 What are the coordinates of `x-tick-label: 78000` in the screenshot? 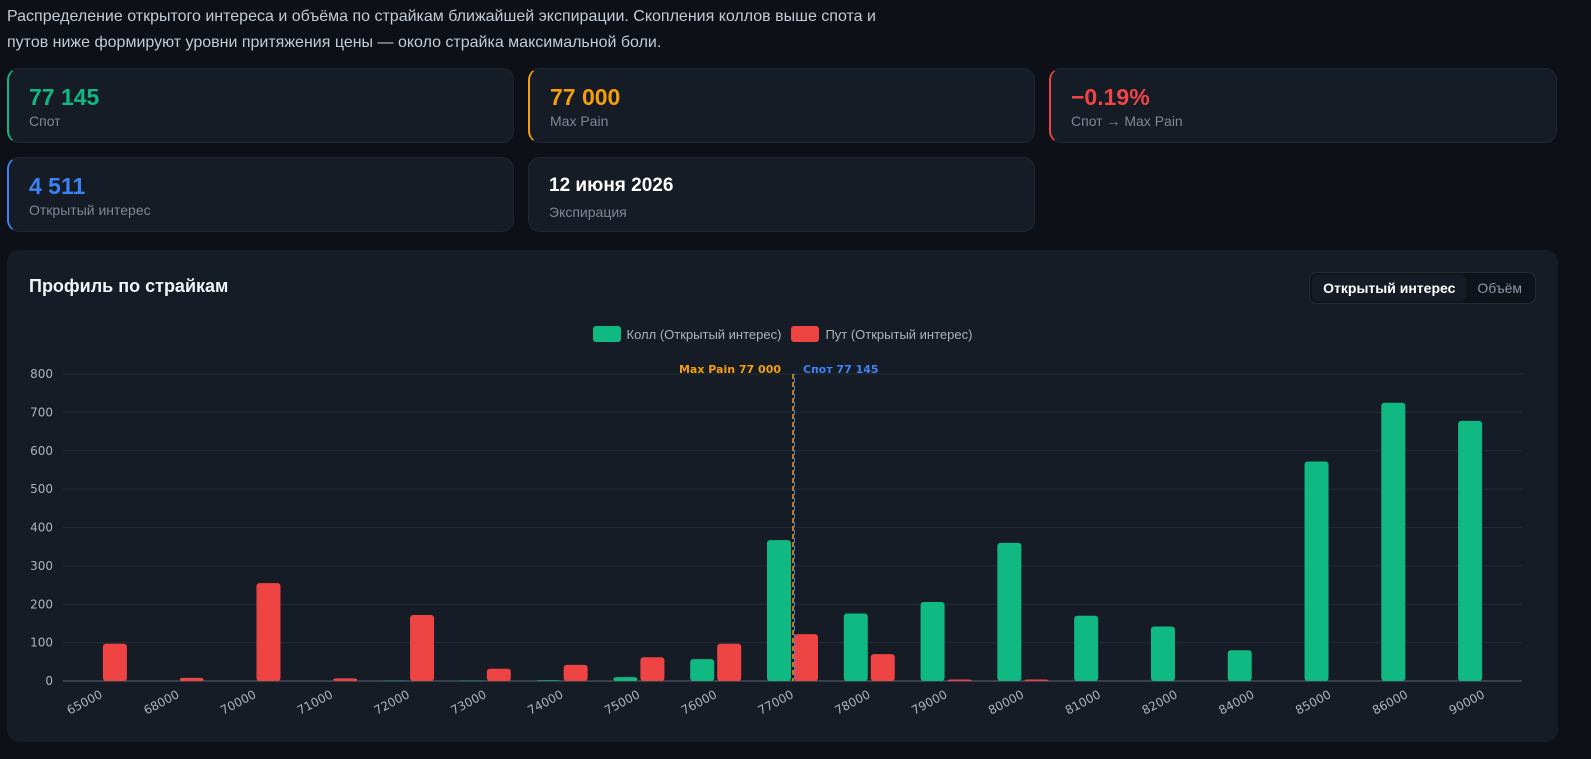 It's located at (852, 702).